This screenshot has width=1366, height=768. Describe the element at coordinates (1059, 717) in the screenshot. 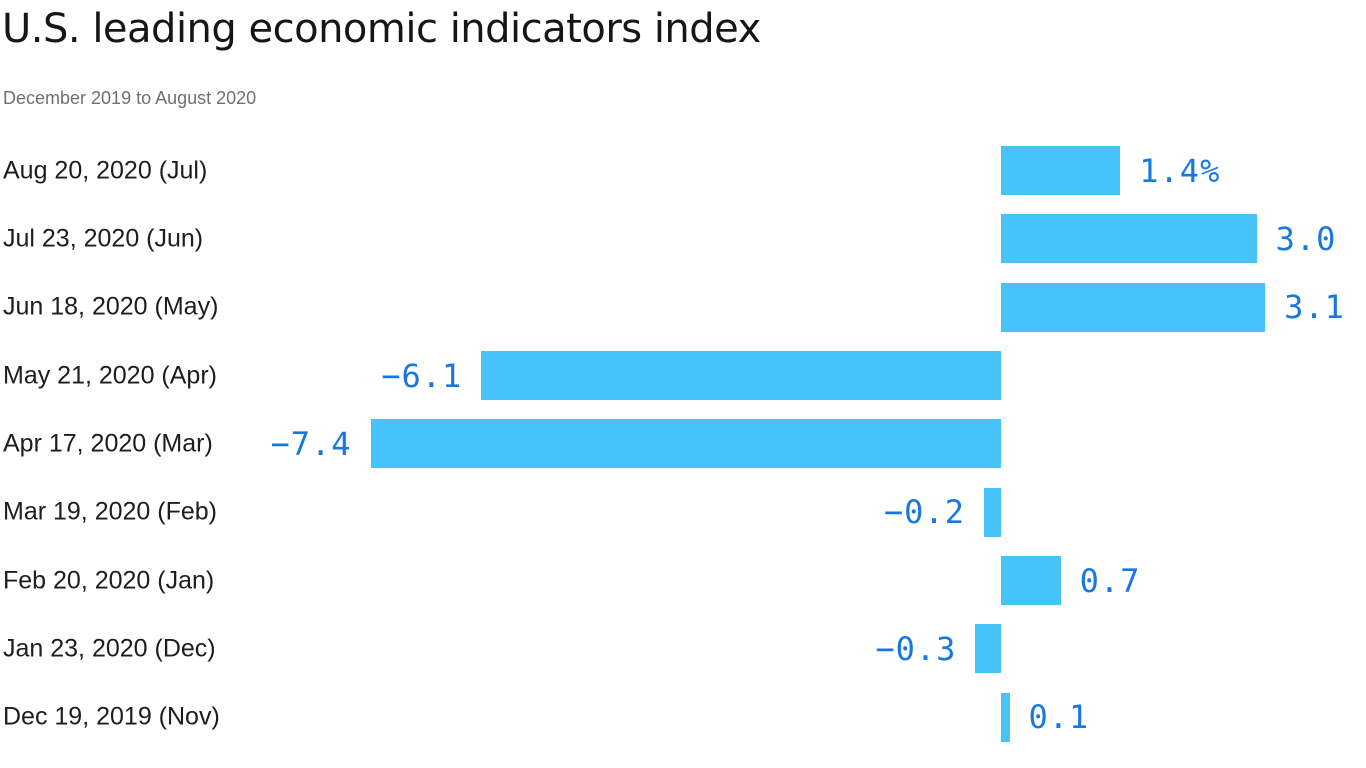

I see `value-label: 0.1` at that location.